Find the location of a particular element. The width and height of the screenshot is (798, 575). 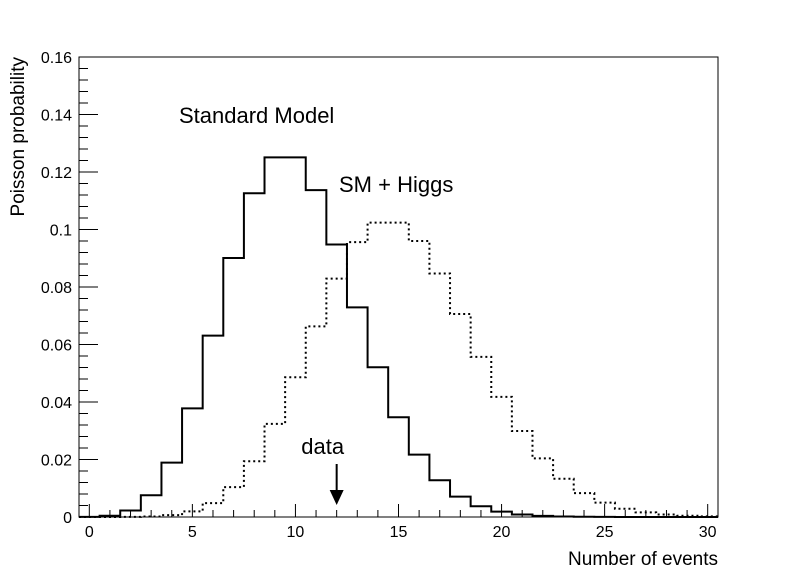

y-axis: 0 0.02 0.04 0.06 0.08 0.1 0.12 0.14 0.16 is located at coordinates (69, 288).